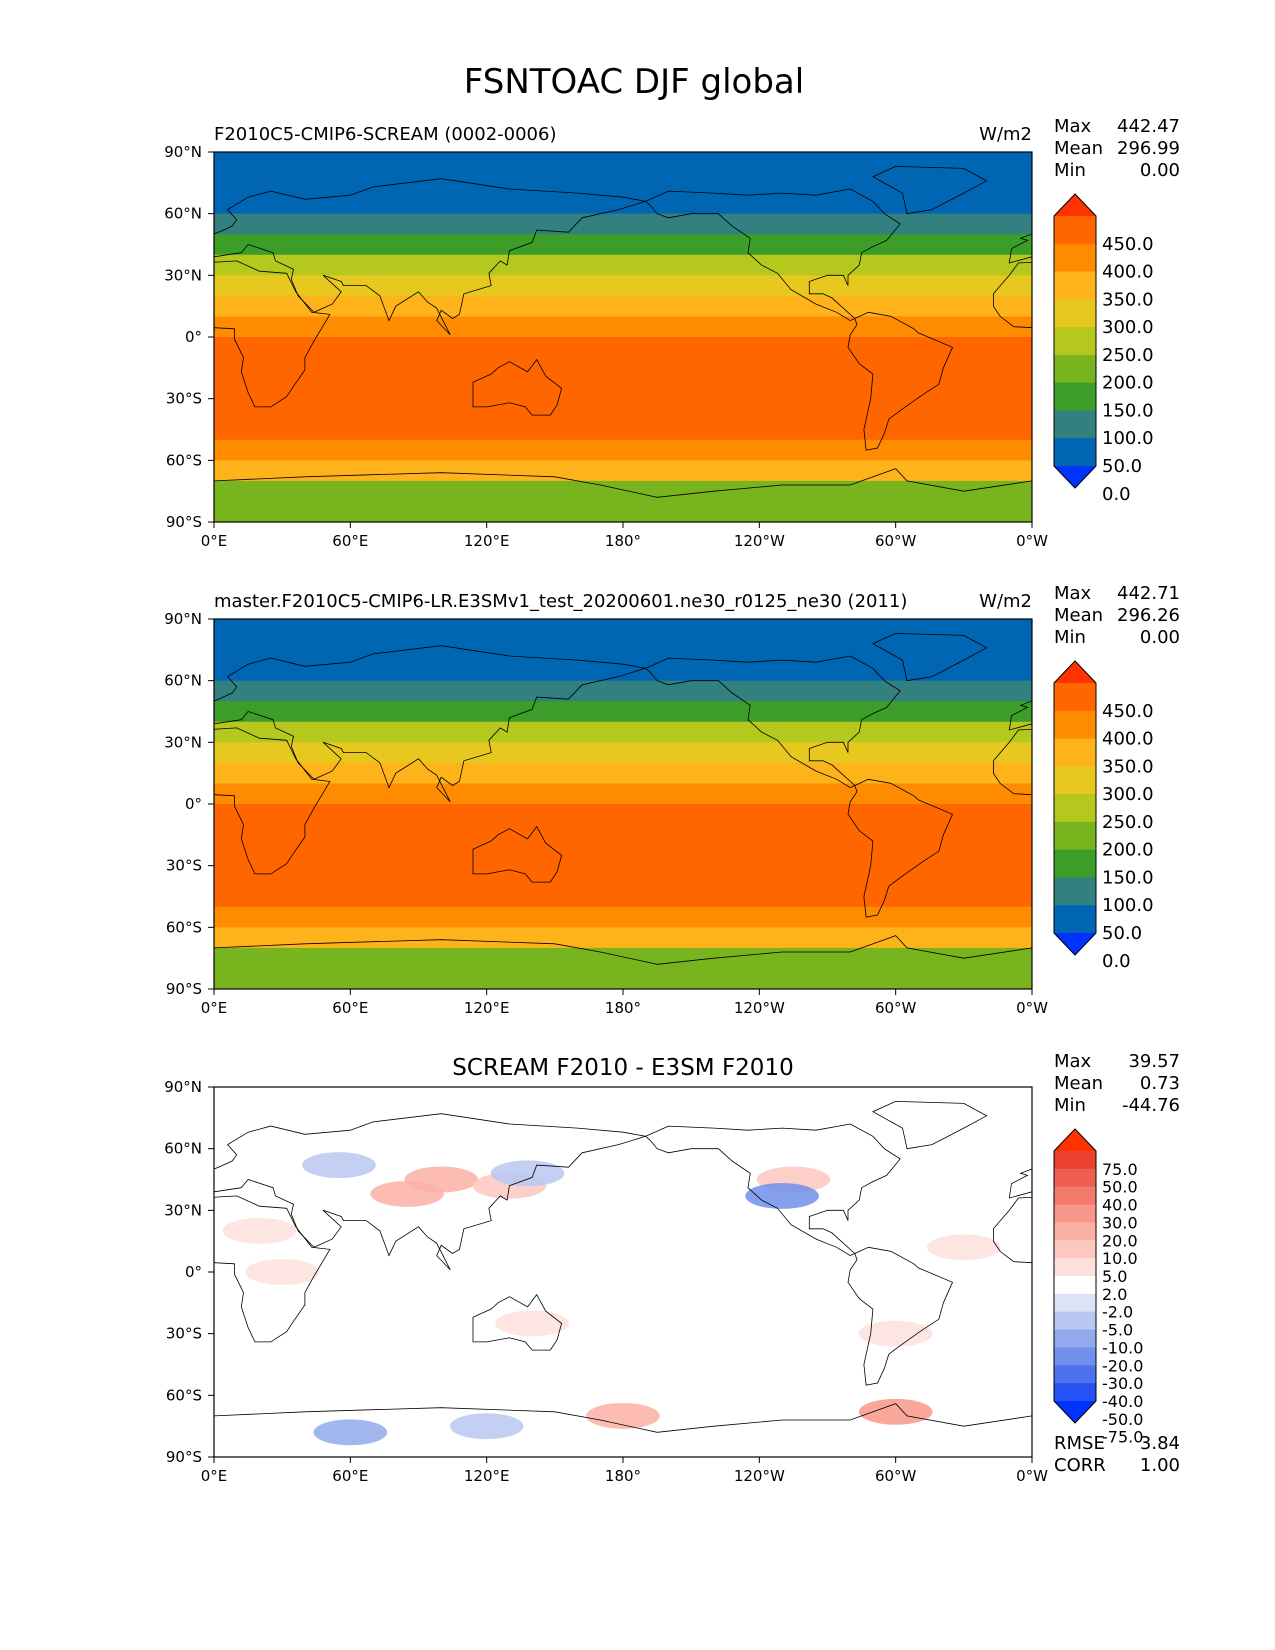  I want to click on x-tick-label: 60°W, so click(896, 541).